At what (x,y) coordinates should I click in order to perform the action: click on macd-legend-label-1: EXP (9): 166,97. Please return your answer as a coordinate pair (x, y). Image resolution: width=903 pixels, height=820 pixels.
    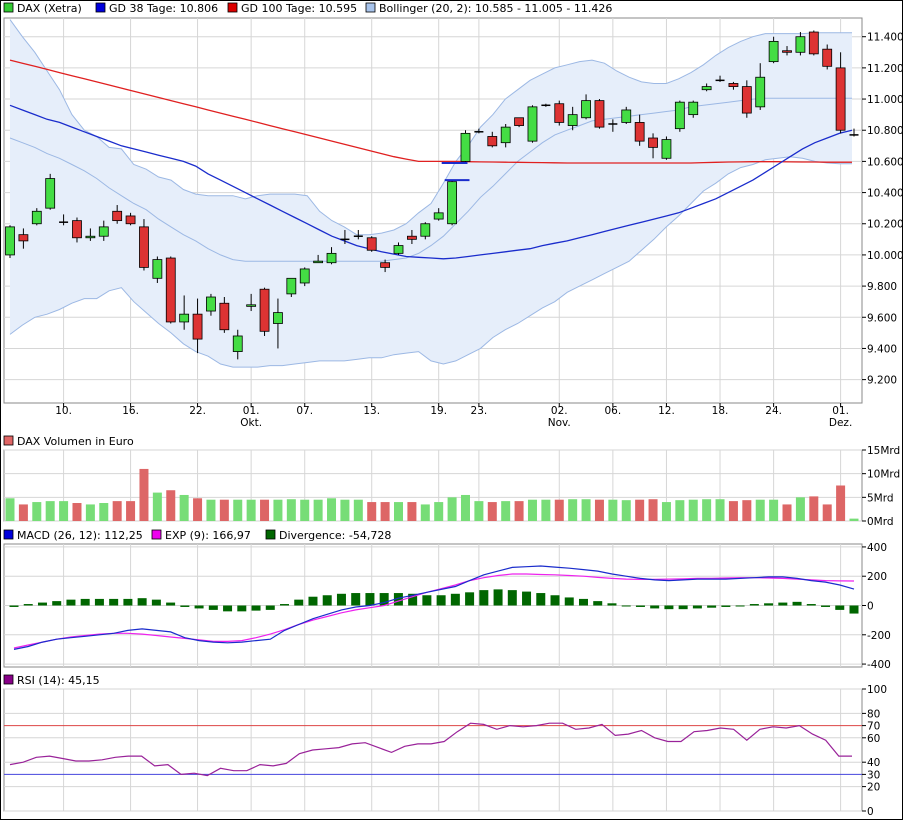
    Looking at the image, I should click on (208, 535).